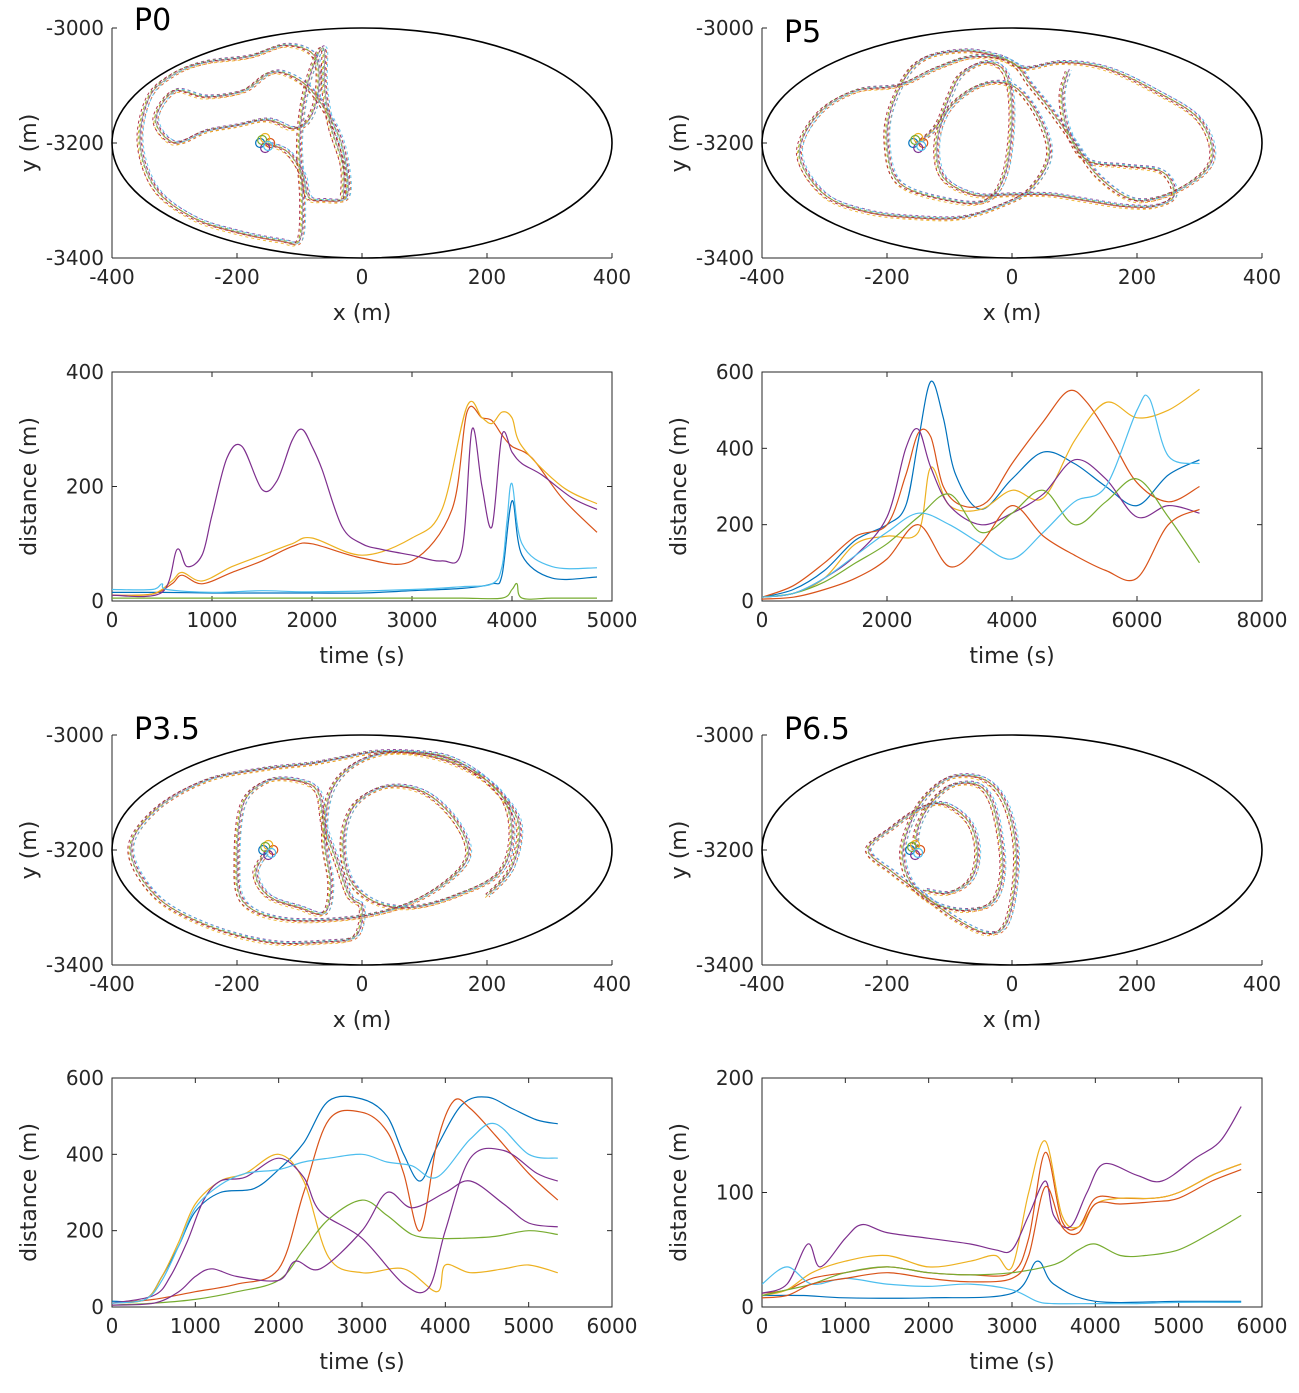  Describe the element at coordinates (167, 729) in the screenshot. I see `panel-title: P3.5` at that location.